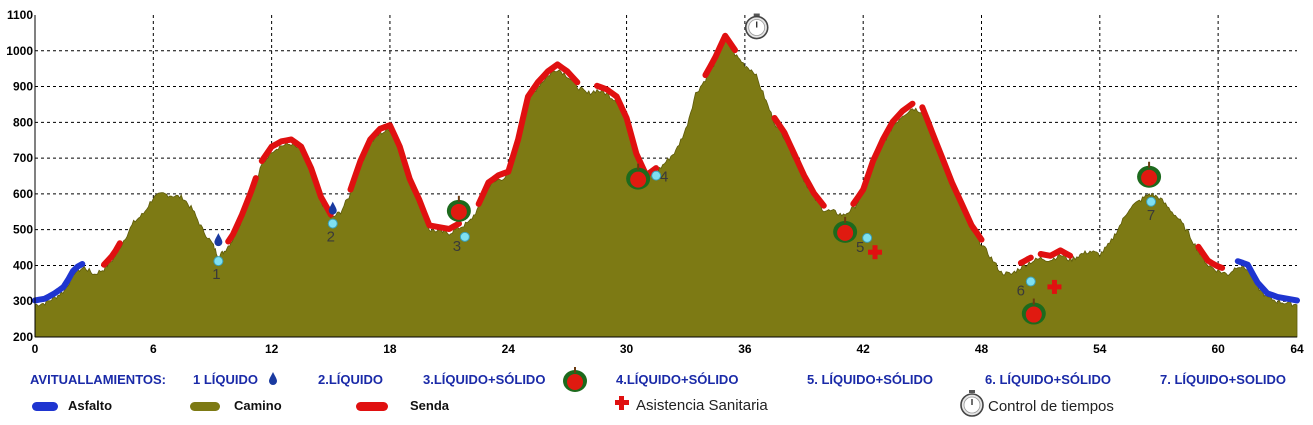 The width and height of the screenshot is (1313, 425). What do you see at coordinates (664, 177) in the screenshot?
I see `station-number: 4` at bounding box center [664, 177].